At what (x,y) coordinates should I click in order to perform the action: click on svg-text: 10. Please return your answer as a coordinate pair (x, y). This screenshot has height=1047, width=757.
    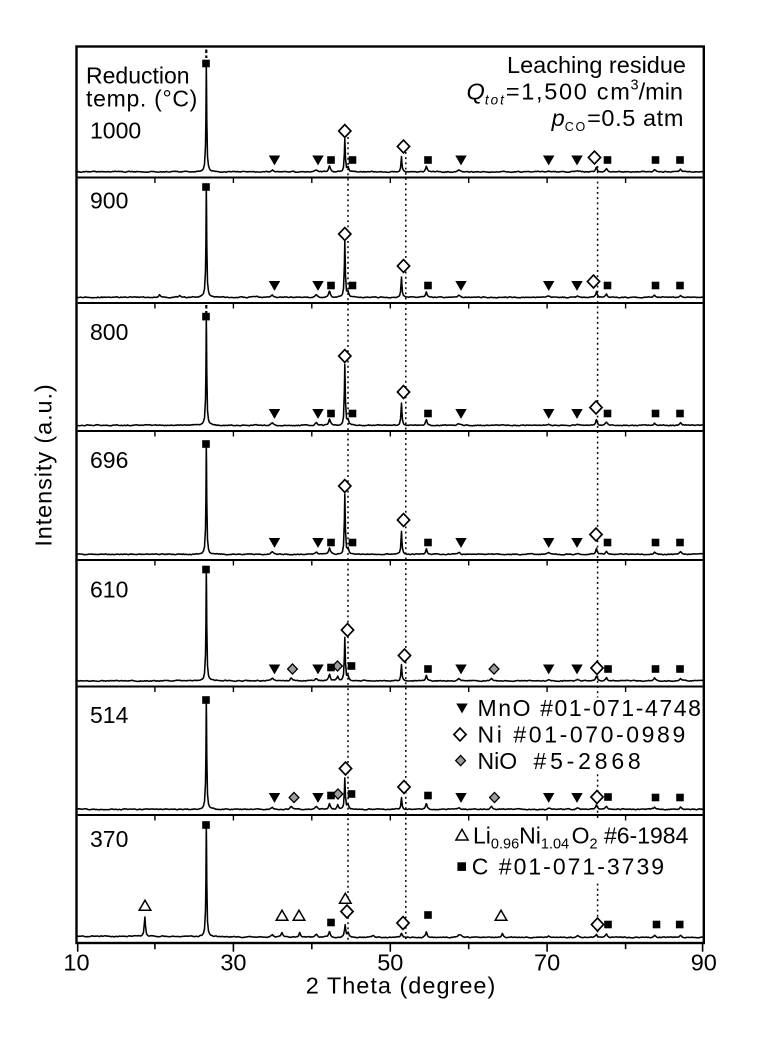
    Looking at the image, I should click on (76, 963).